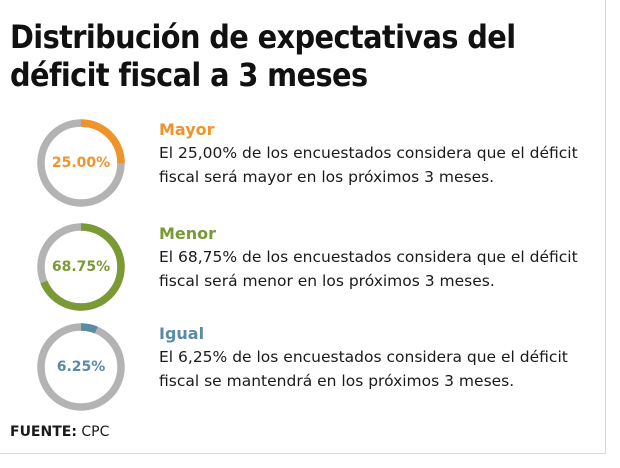 Image resolution: width=620 pixels, height=468 pixels. I want to click on source-note: FUENTE: CPC, so click(59, 432).